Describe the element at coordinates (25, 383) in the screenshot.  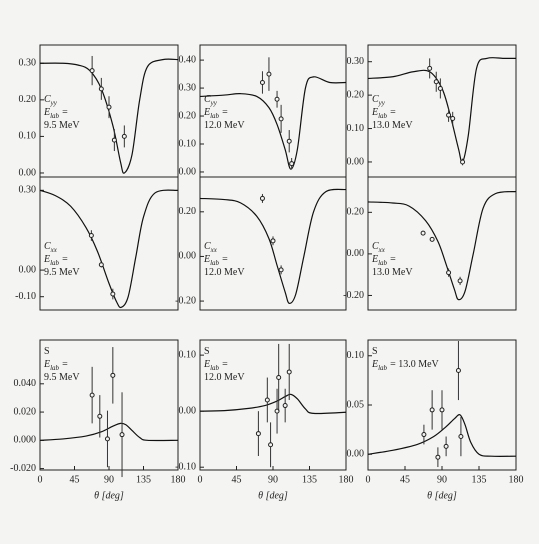
I see `y-tick-label: 0.040` at that location.